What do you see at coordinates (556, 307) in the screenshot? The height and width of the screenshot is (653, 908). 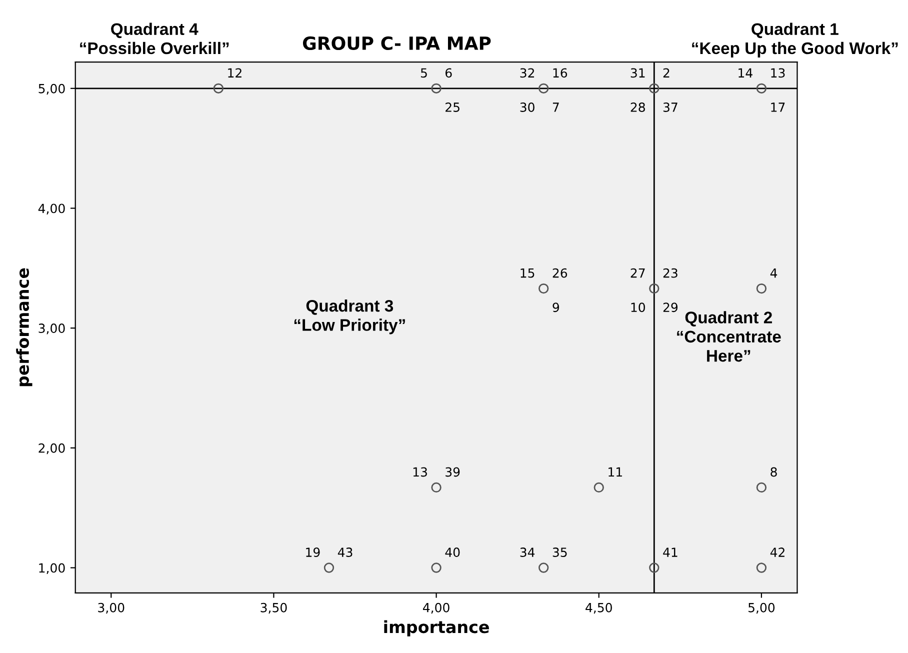 I see `annotation: 9` at bounding box center [556, 307].